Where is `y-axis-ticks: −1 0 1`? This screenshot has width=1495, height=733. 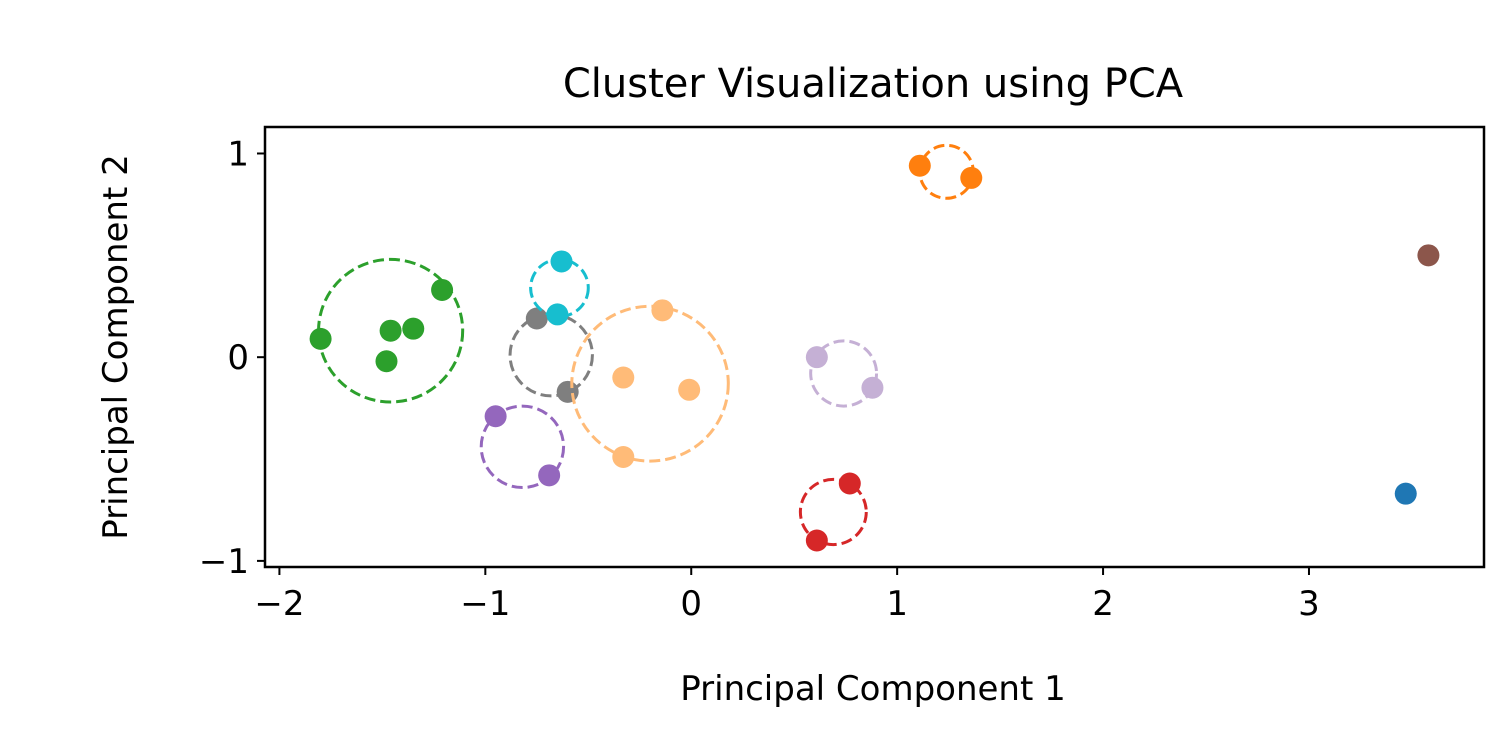
y-axis-ticks: −1 0 1 is located at coordinates (232, 358).